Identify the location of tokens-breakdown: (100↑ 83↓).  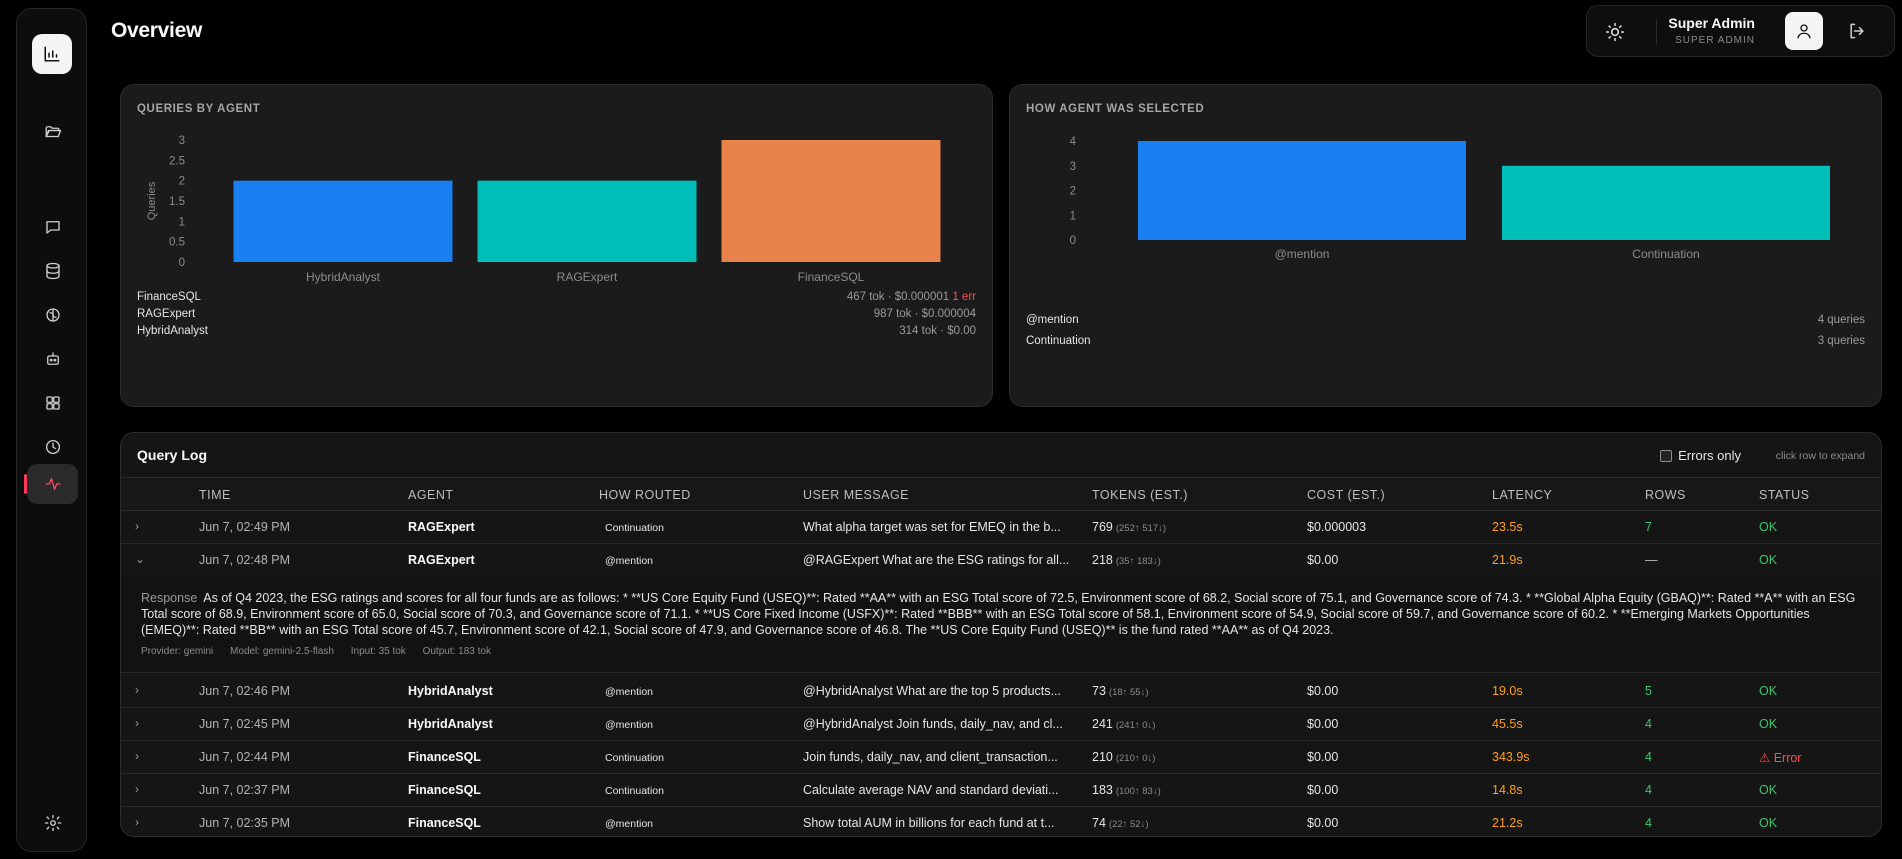
(1138, 791).